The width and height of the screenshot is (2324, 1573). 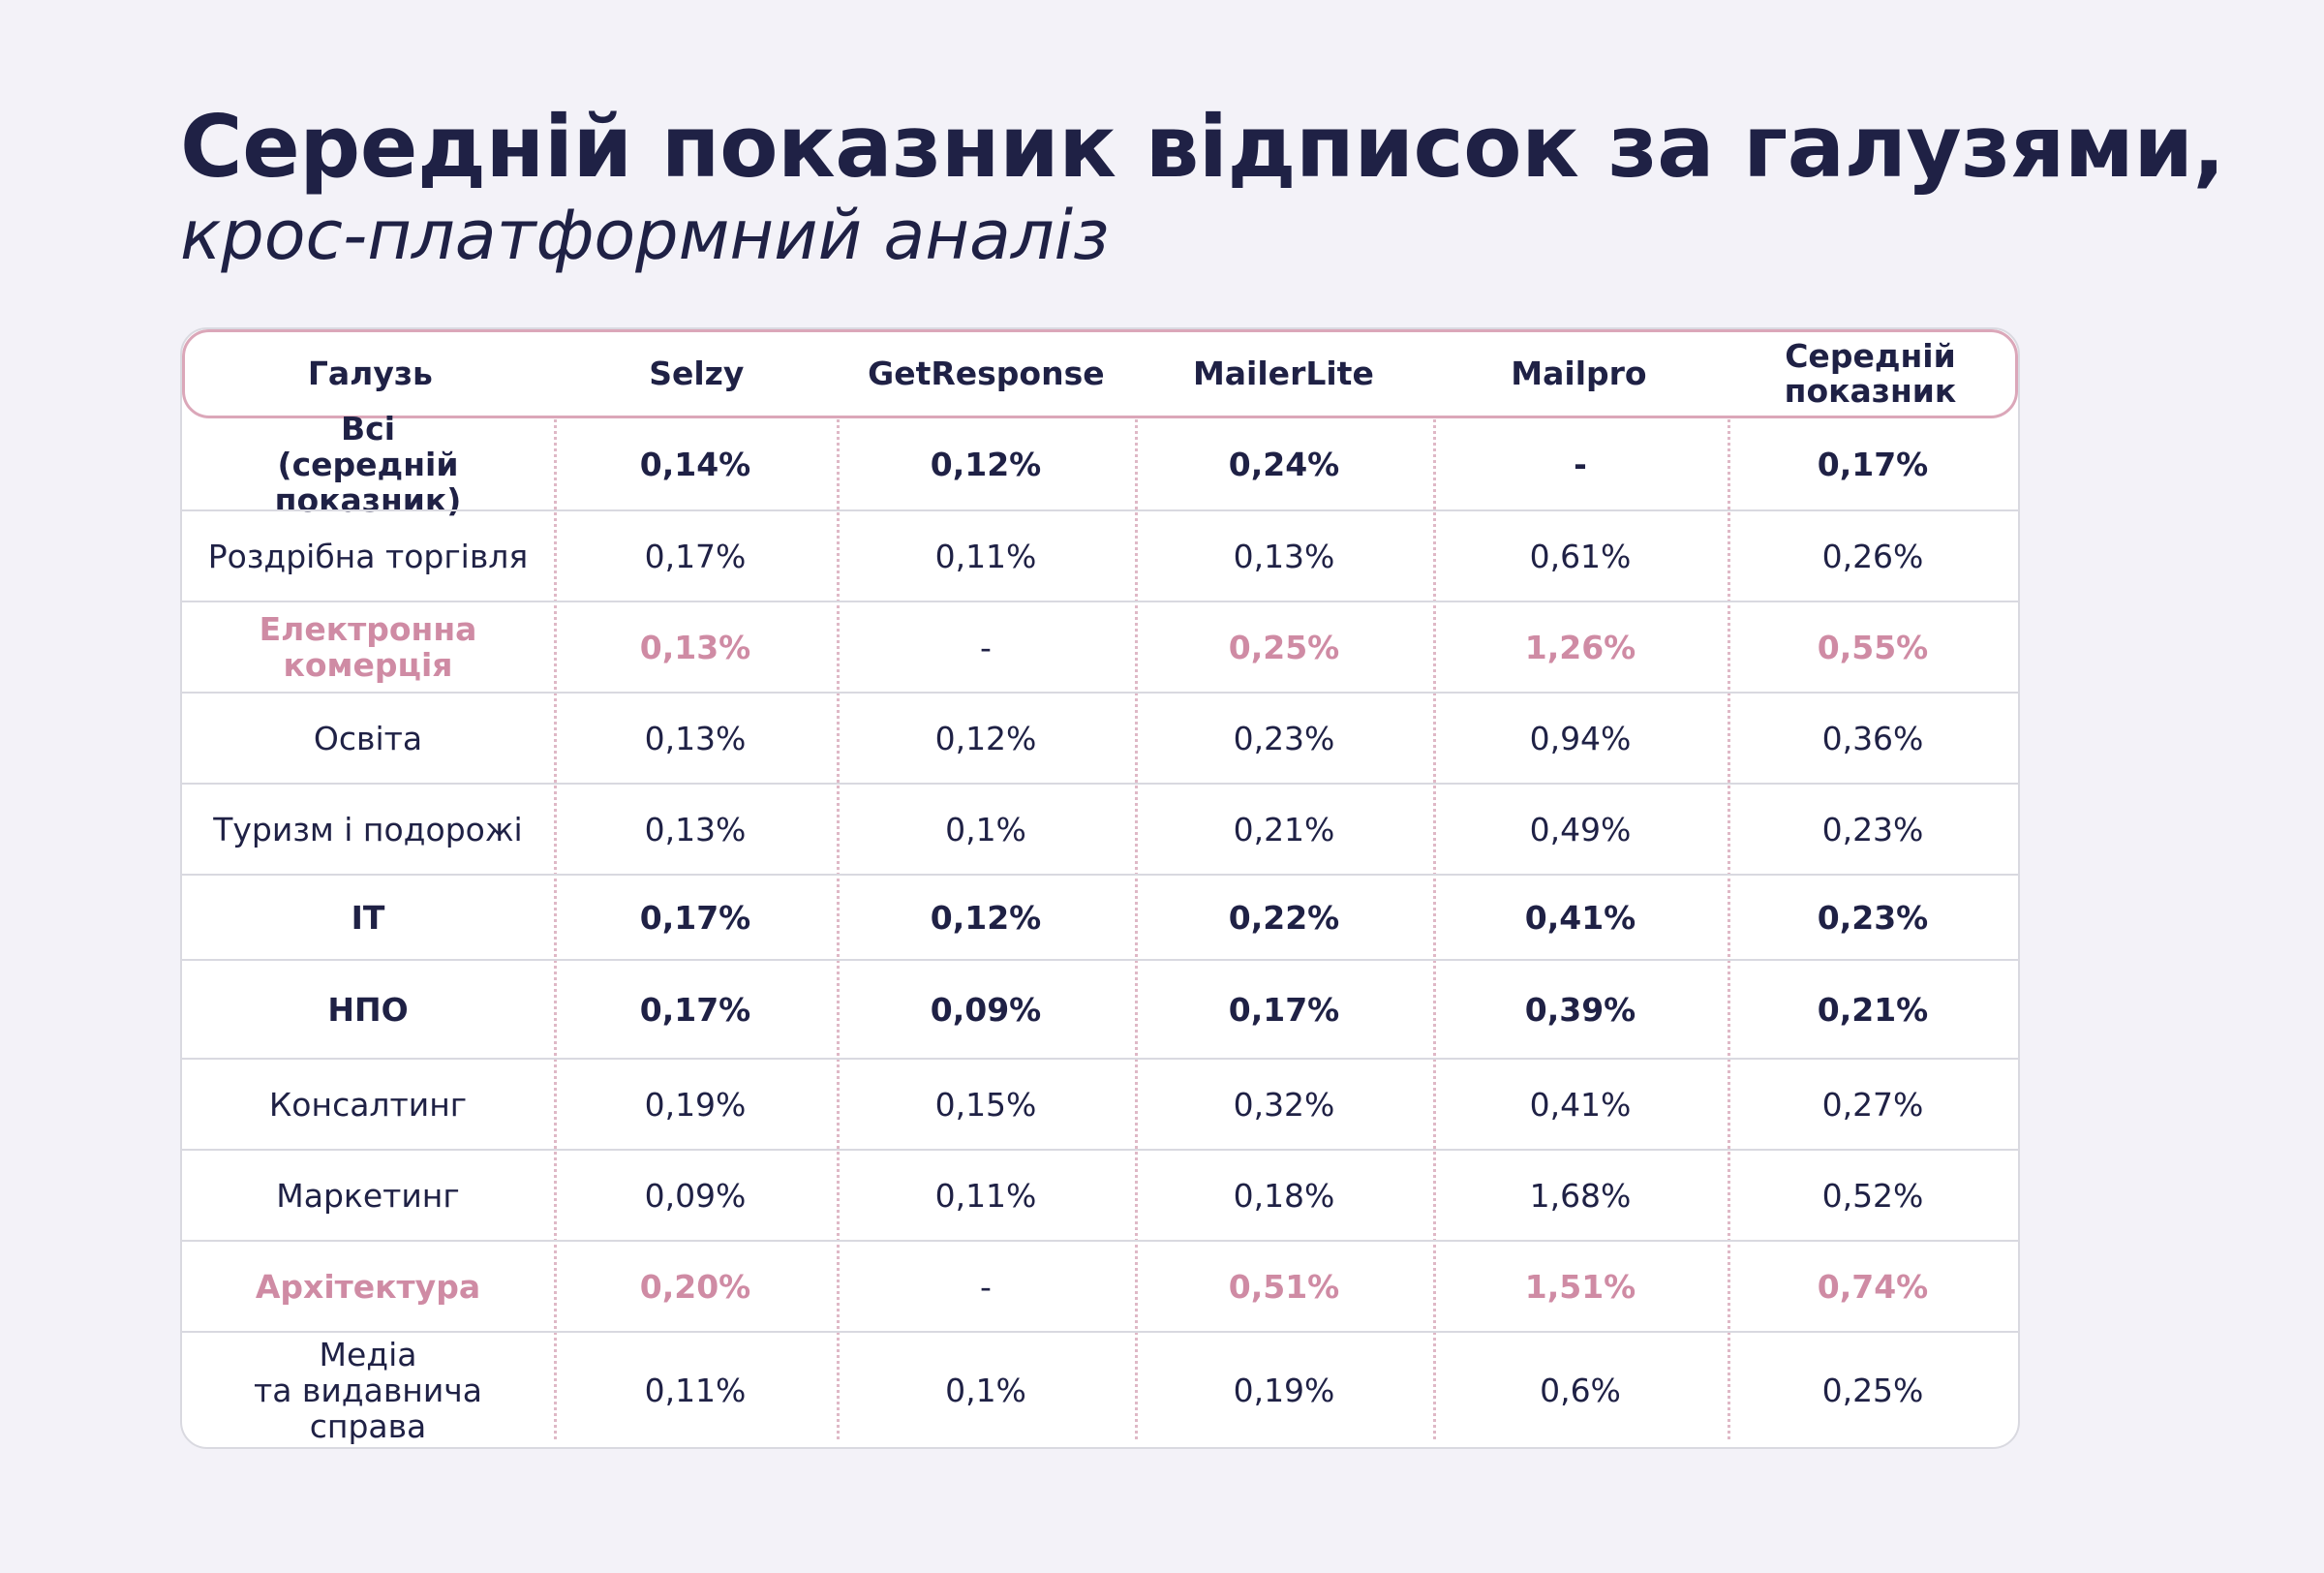 I want to click on cell-mailpro: 1,26%, so click(x=1580, y=647).